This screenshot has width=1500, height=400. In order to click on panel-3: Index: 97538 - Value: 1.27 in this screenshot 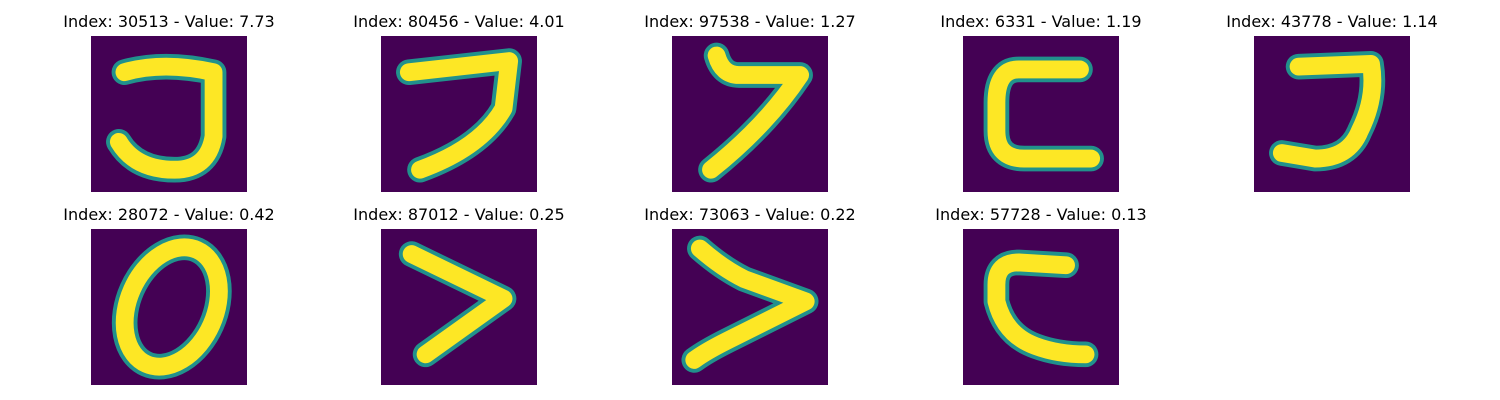, I will do `click(750, 102)`.